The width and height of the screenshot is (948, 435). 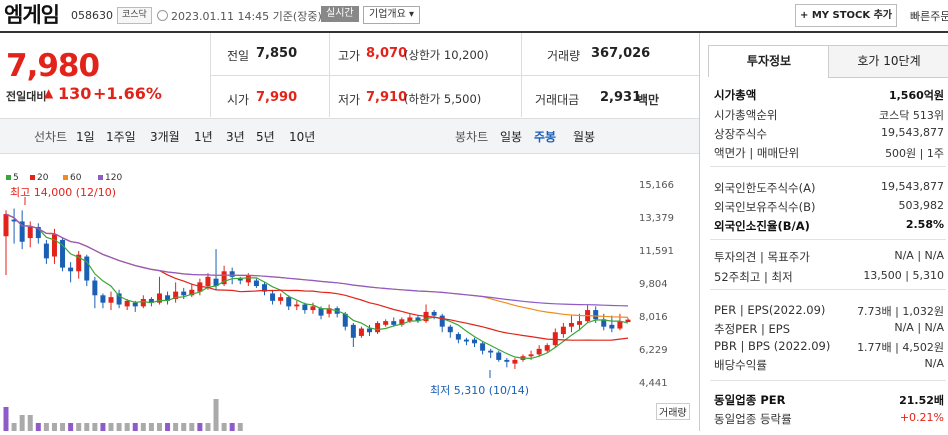 I want to click on info-value: 21.52배, so click(x=921, y=400).